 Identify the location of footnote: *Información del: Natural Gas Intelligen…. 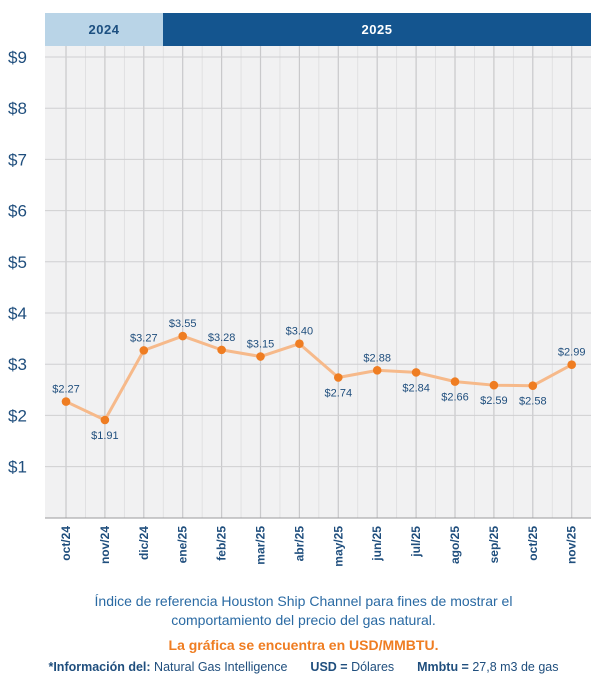
(303, 667).